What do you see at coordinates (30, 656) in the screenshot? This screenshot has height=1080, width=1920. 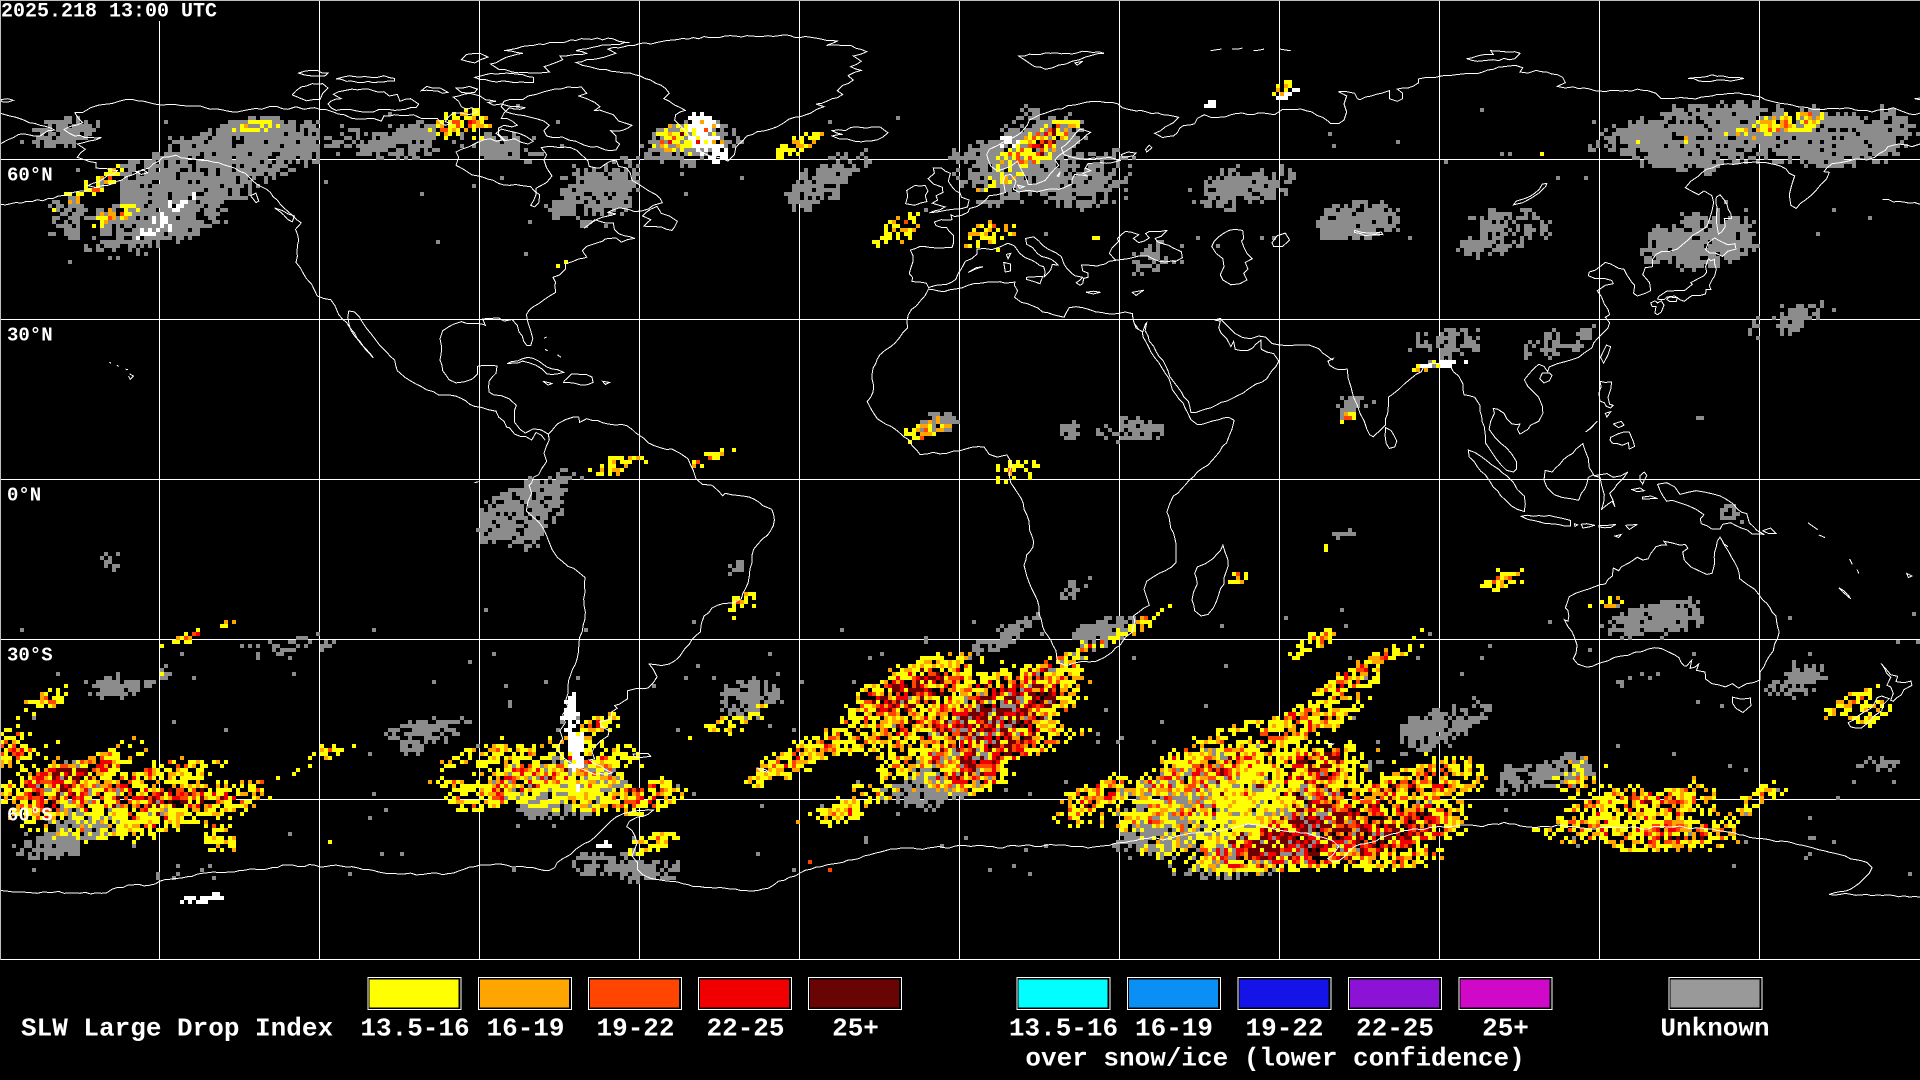 I see `svg-text: 30°S` at bounding box center [30, 656].